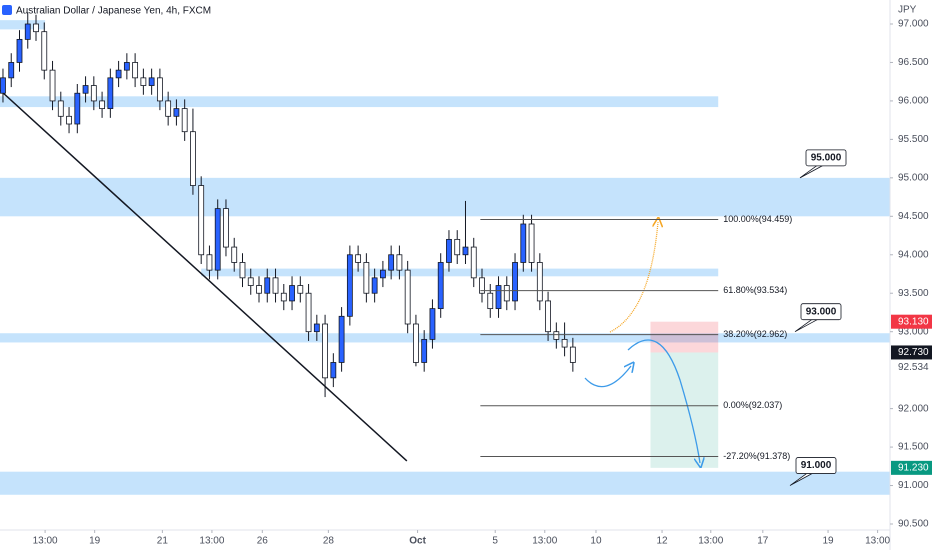 The image size is (932, 550). What do you see at coordinates (913, 139) in the screenshot?
I see `y-tick-label: 95.500` at bounding box center [913, 139].